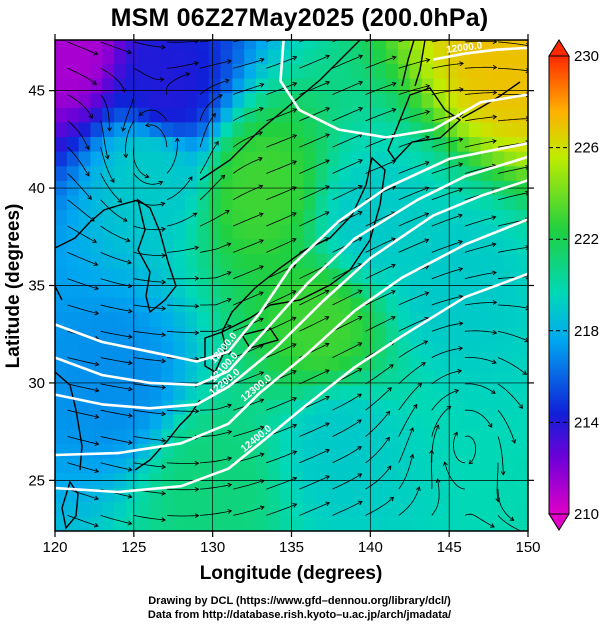  Describe the element at coordinates (36, 480) in the screenshot. I see `y-tick-label: 25` at that location.